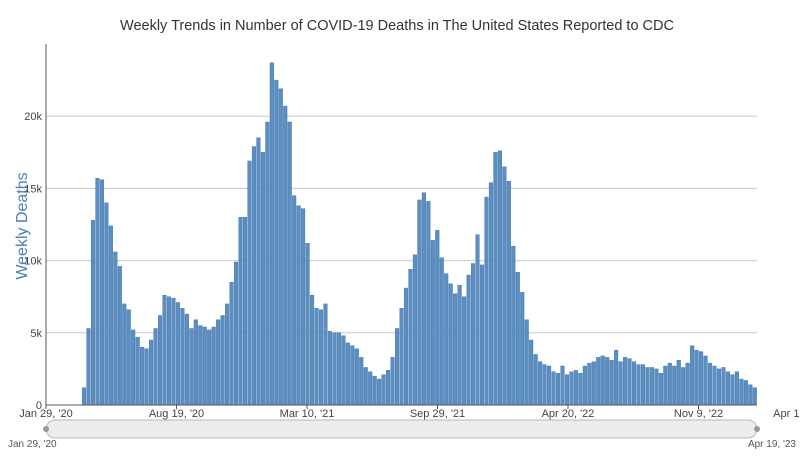 The width and height of the screenshot is (800, 465). Describe the element at coordinates (33, 262) in the screenshot. I see `y-tick-label: 10k` at that location.